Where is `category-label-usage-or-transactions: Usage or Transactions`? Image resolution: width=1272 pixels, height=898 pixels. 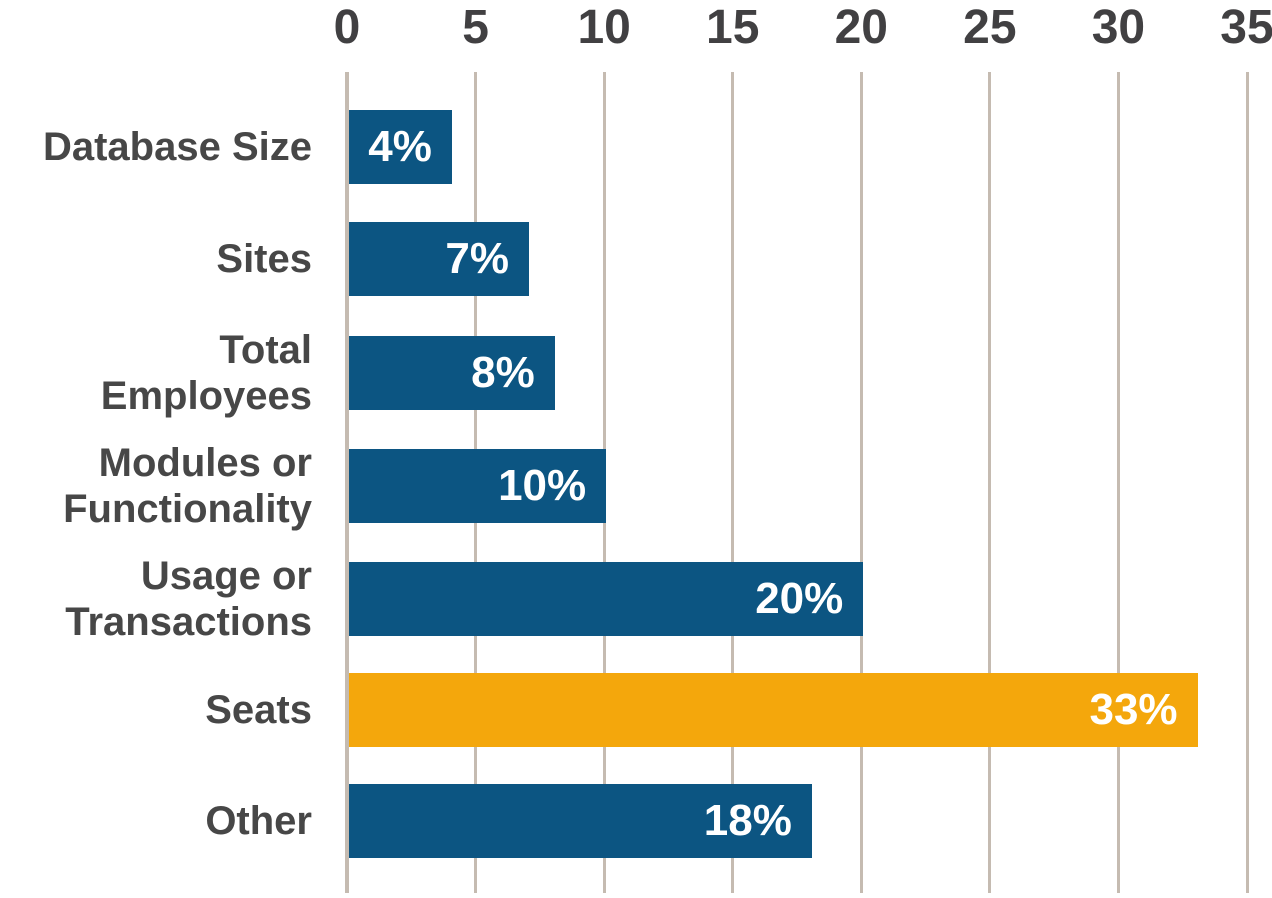
category-label-usage-or-transactions: Usage or Transactions is located at coordinates (188, 599).